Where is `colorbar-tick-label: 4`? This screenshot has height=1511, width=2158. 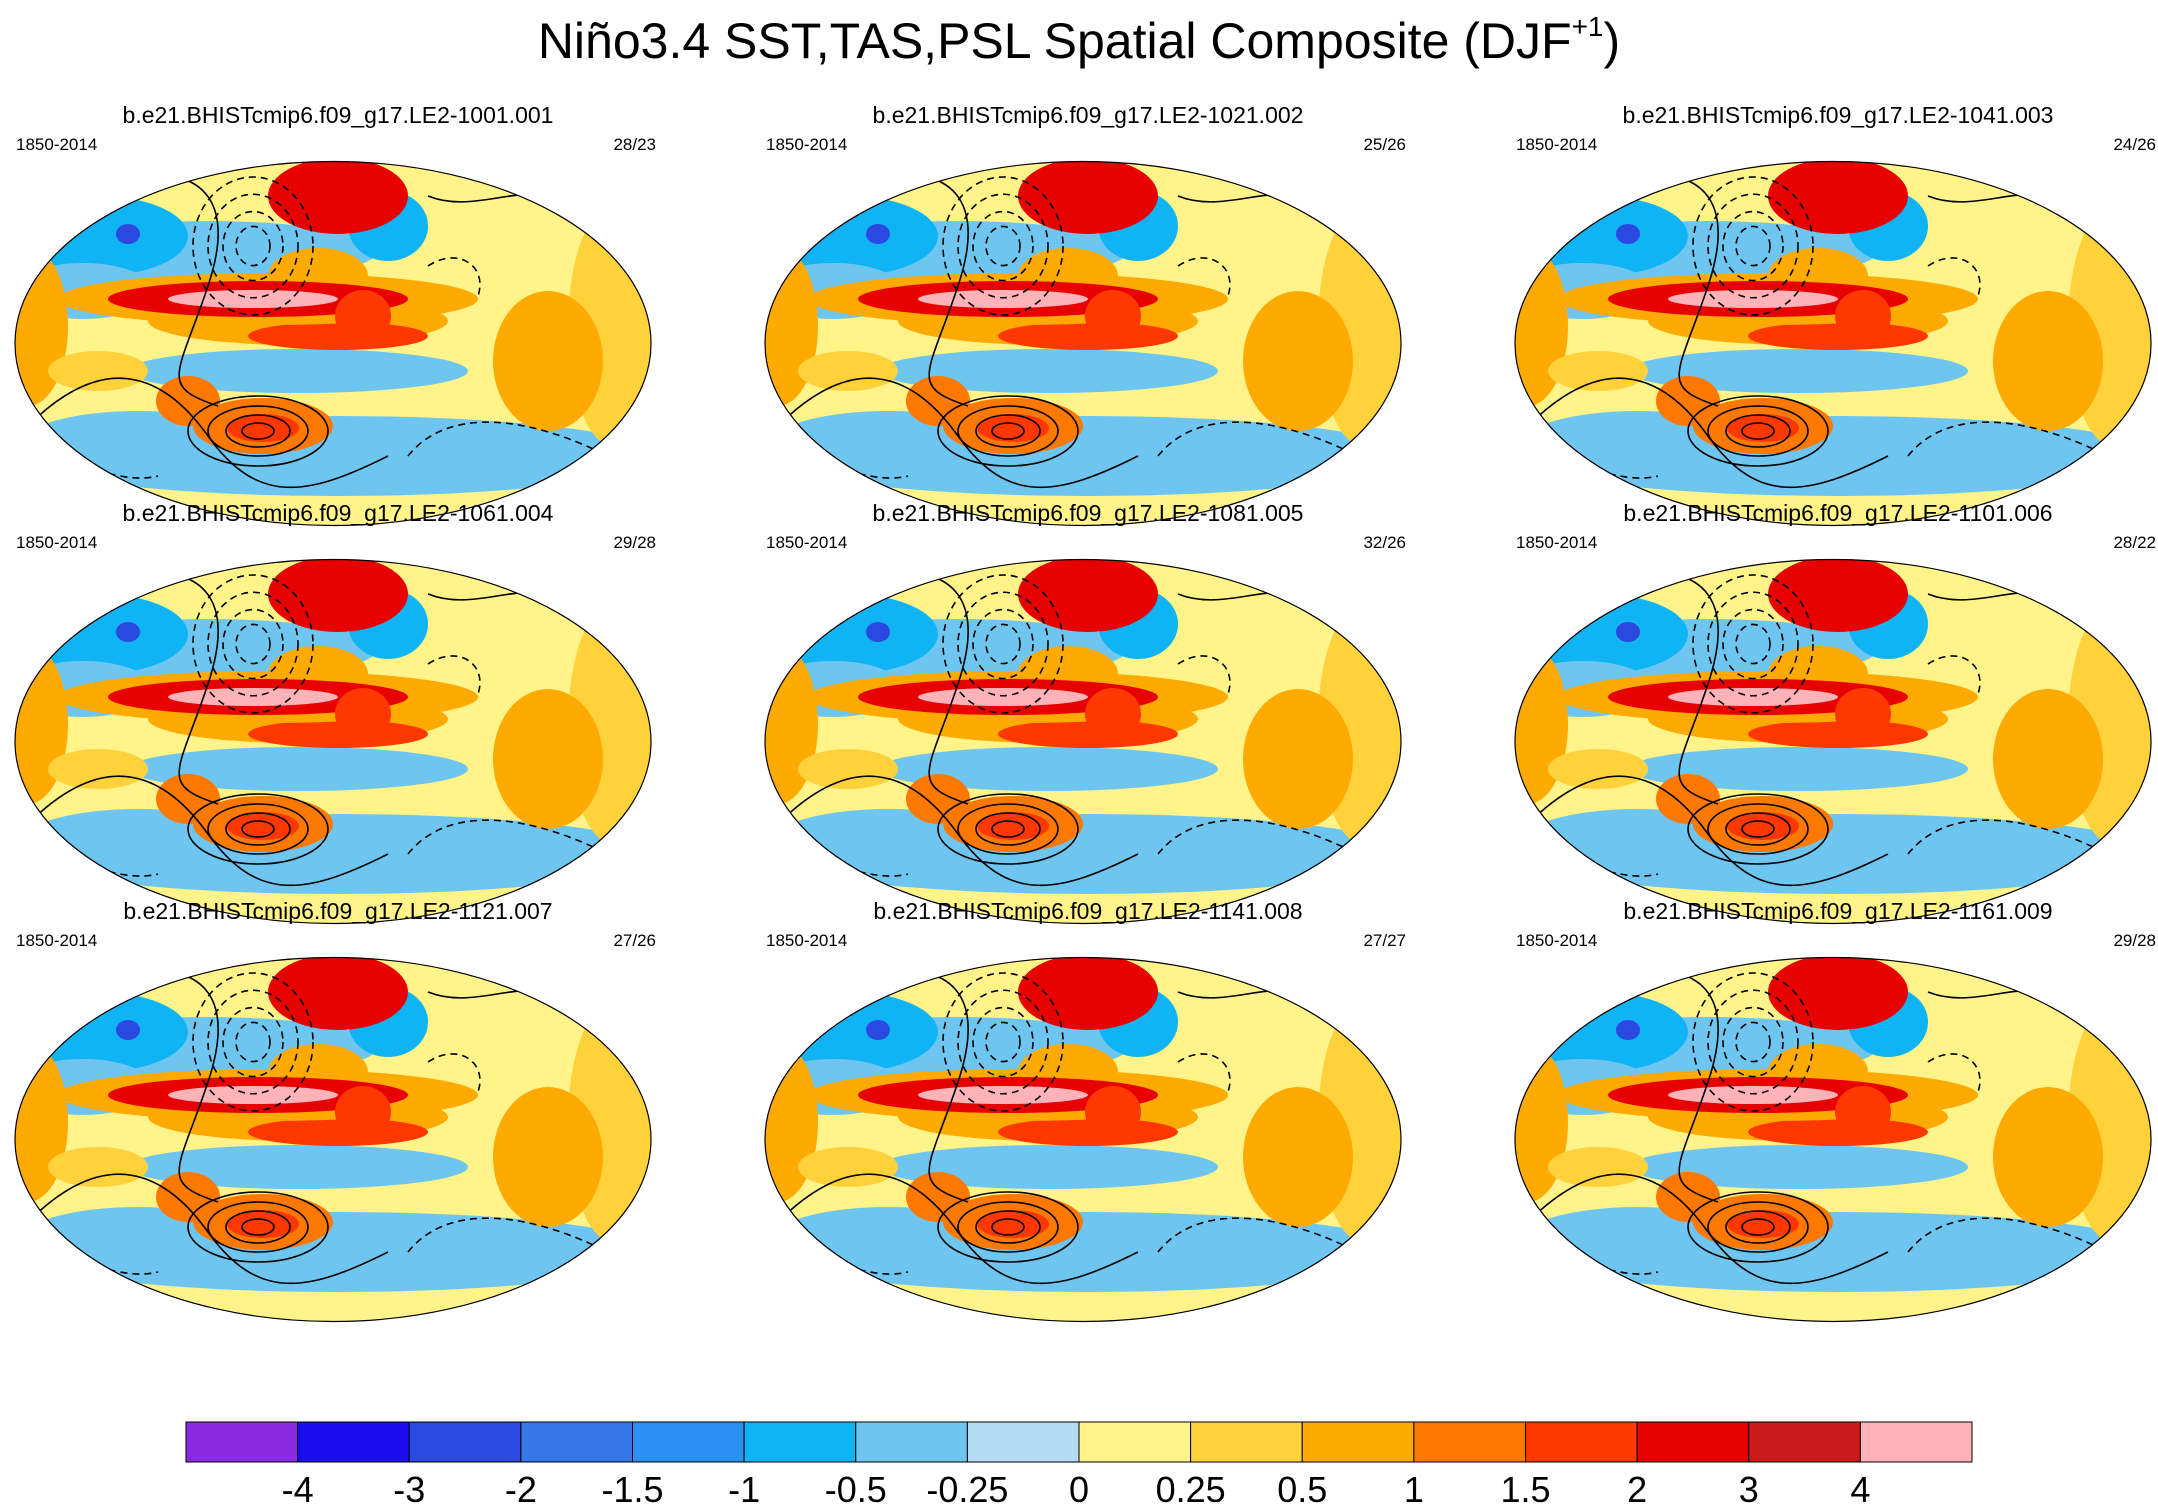 colorbar-tick-label: 4 is located at coordinates (1860, 1489).